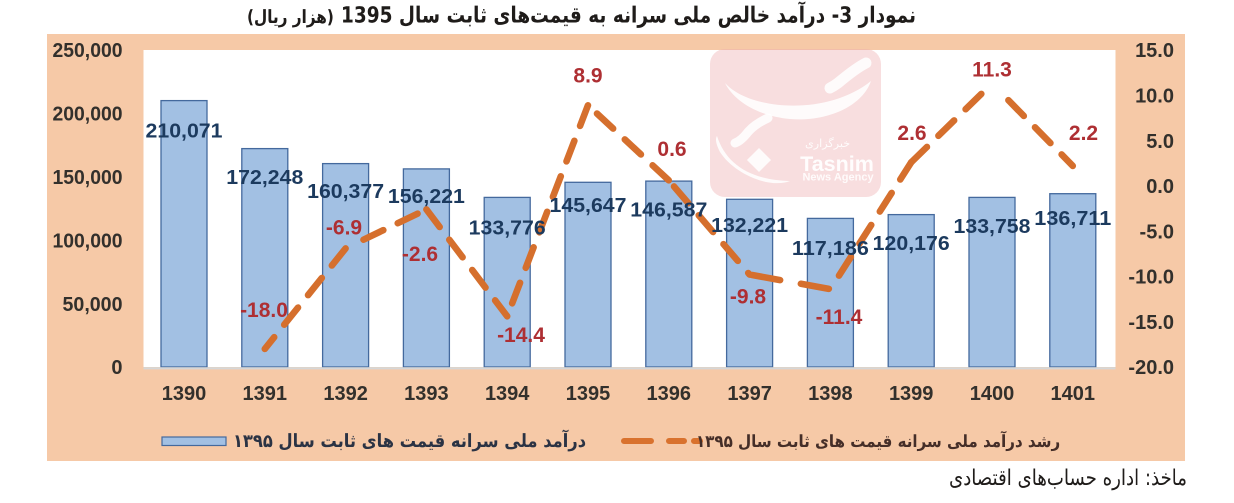 The width and height of the screenshot is (1234, 503). Describe the element at coordinates (1154, 51) in the screenshot. I see `svg-text: 15.0` at that location.